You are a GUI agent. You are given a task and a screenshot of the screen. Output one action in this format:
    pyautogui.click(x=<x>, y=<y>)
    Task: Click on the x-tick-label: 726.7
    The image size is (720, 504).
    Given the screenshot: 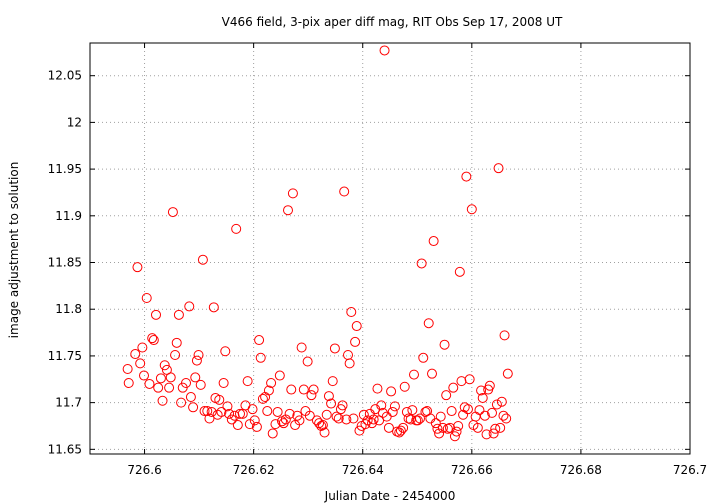 What is the action you would take?
    pyautogui.click(x=690, y=470)
    